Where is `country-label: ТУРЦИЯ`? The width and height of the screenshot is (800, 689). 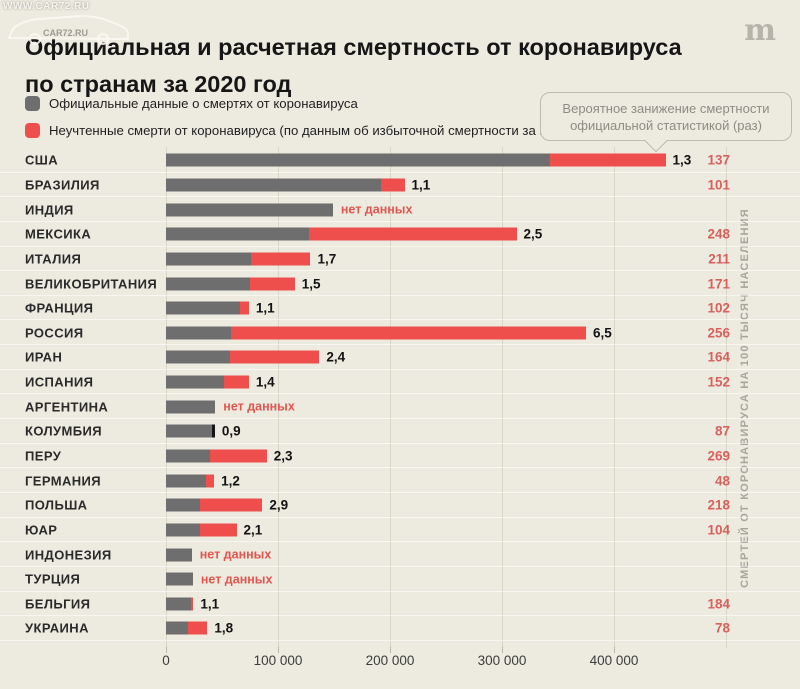
country-label: ТУРЦИЯ is located at coordinates (53, 579).